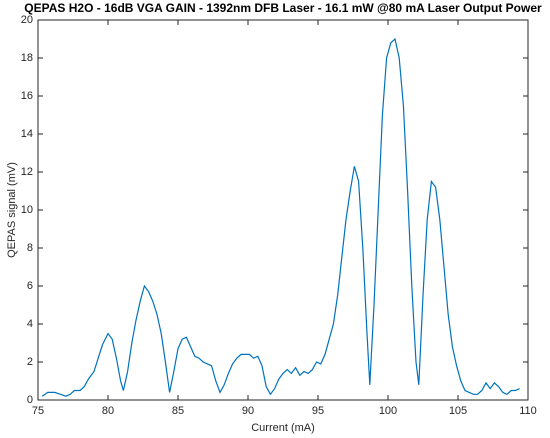  I want to click on x-axis-label: Current (mA), so click(283, 428).